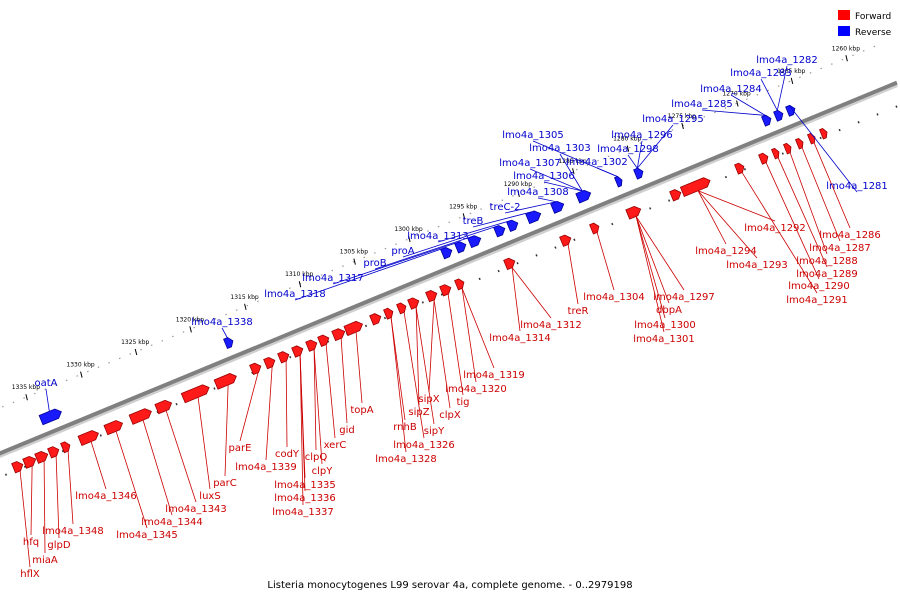  What do you see at coordinates (438, 236) in the screenshot?
I see `reverse-gene-label: lmo4a_1313` at bounding box center [438, 236].